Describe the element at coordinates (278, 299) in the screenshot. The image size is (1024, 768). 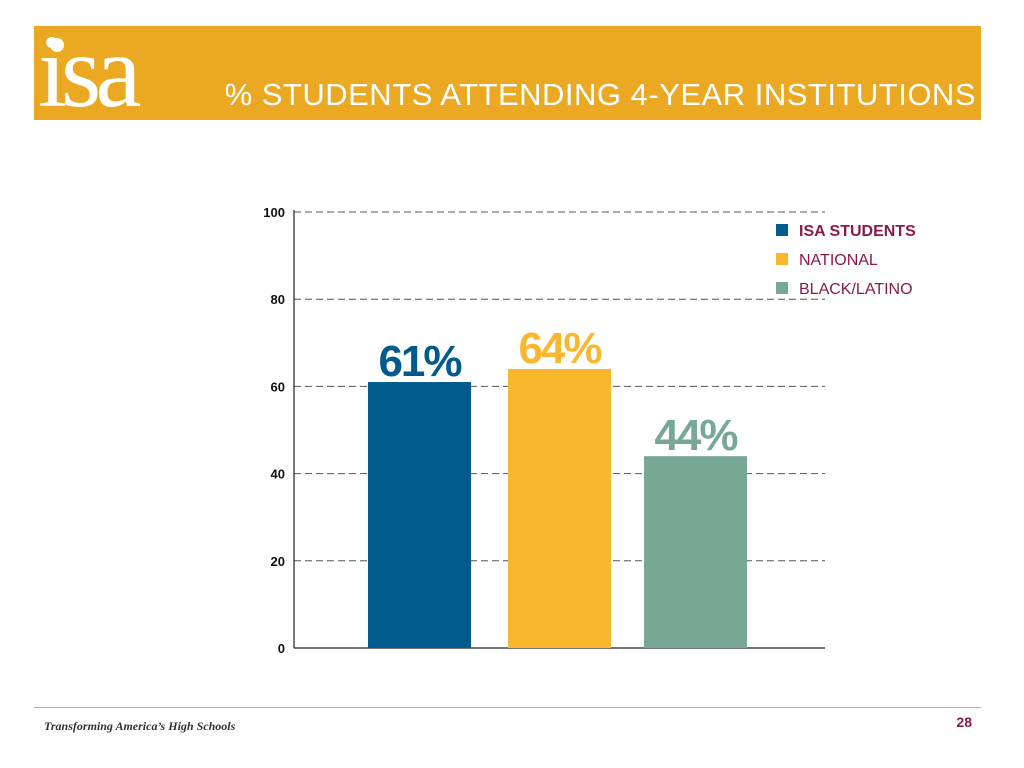
I see `y-tick-label: 80` at that location.